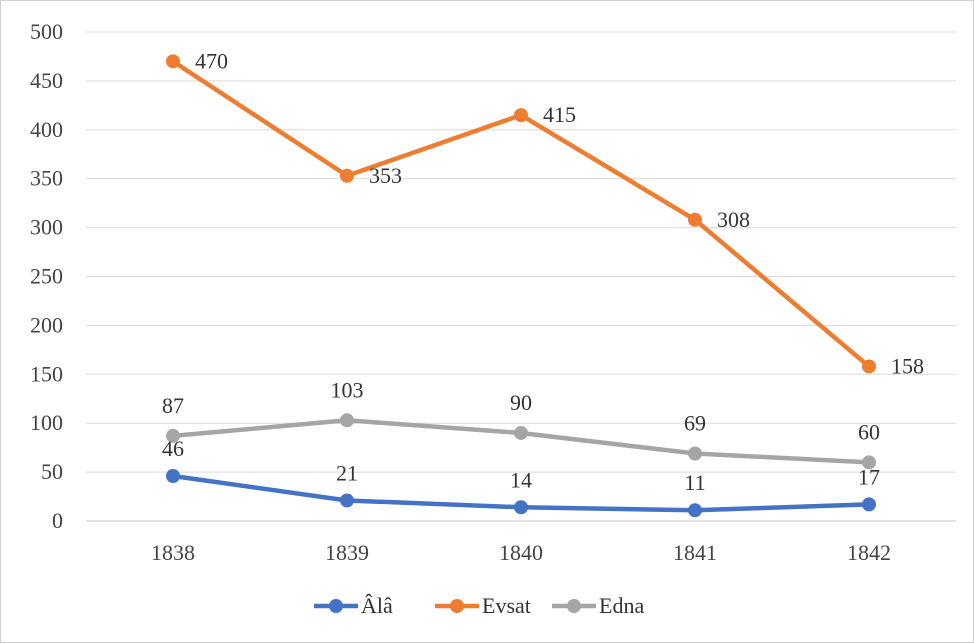 Image resolution: width=974 pixels, height=644 pixels. I want to click on y-tick-label: 50, so click(52, 471).